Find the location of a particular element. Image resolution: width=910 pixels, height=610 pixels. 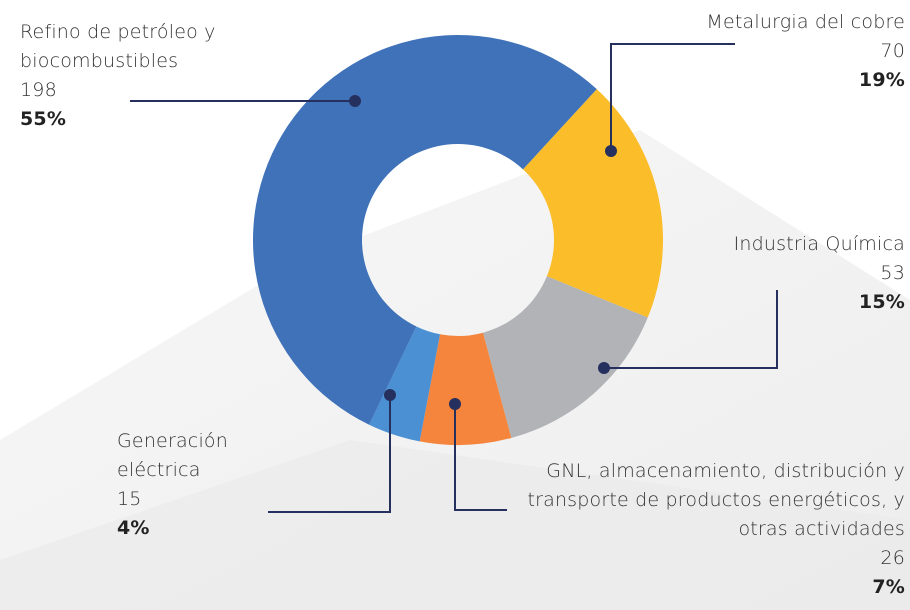

category-label: Metalurgia del cobre is located at coordinates (805, 22).